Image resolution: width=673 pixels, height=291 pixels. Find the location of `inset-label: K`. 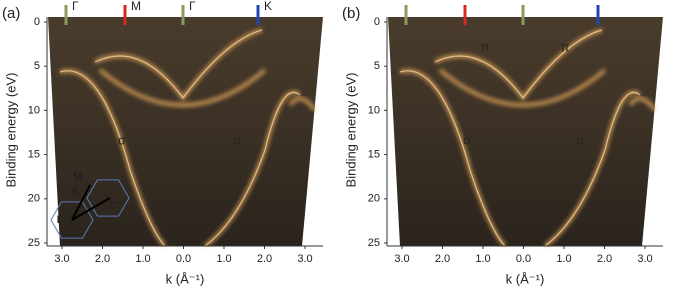

inset-label: K is located at coordinates (76, 191).